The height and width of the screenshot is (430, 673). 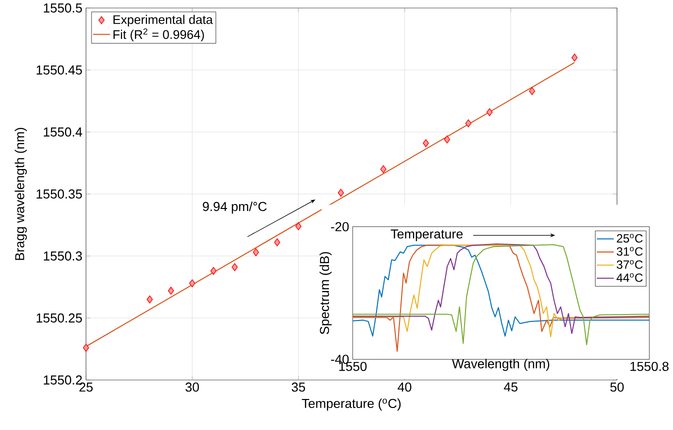 I want to click on y-tick-label: -20, so click(x=340, y=227).